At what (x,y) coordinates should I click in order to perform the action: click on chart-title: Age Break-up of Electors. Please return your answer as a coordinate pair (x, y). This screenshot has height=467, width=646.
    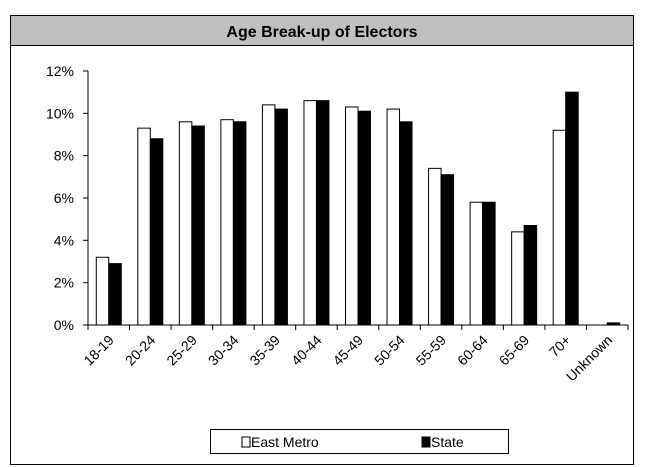
    Looking at the image, I should click on (321, 32).